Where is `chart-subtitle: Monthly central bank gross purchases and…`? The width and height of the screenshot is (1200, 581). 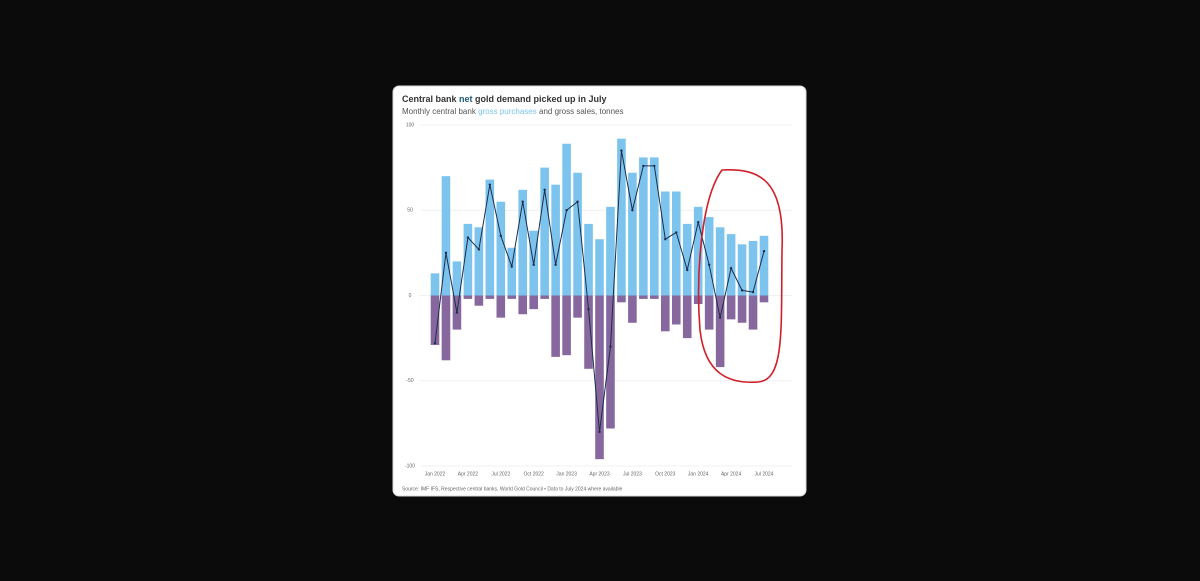 chart-subtitle: Monthly central bank gross purchases and… is located at coordinates (513, 111).